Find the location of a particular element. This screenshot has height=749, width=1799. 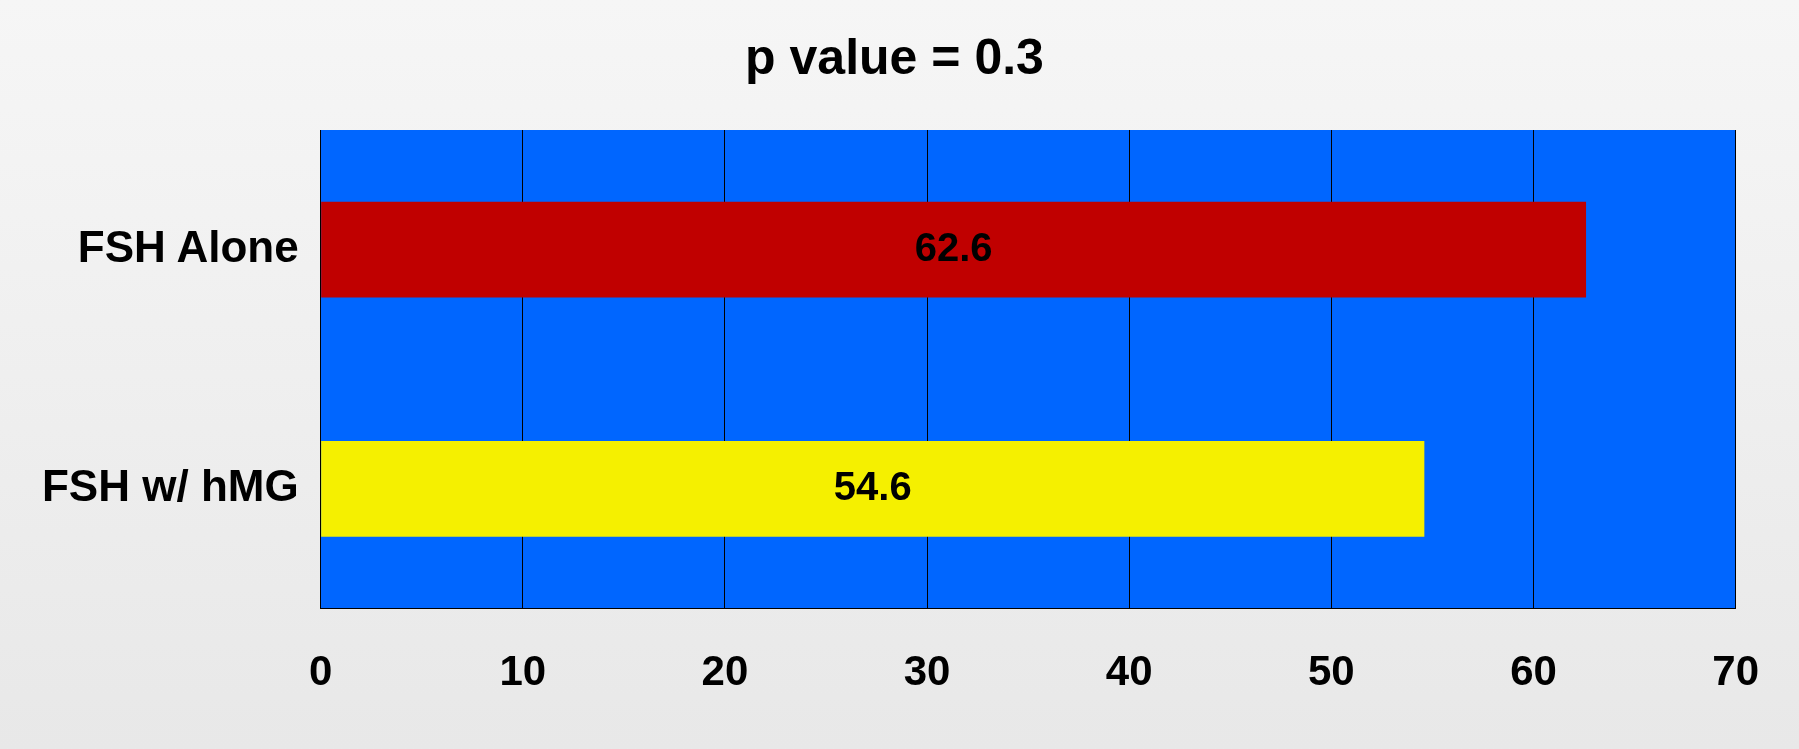

x-tick-label: 70 is located at coordinates (1735, 671).